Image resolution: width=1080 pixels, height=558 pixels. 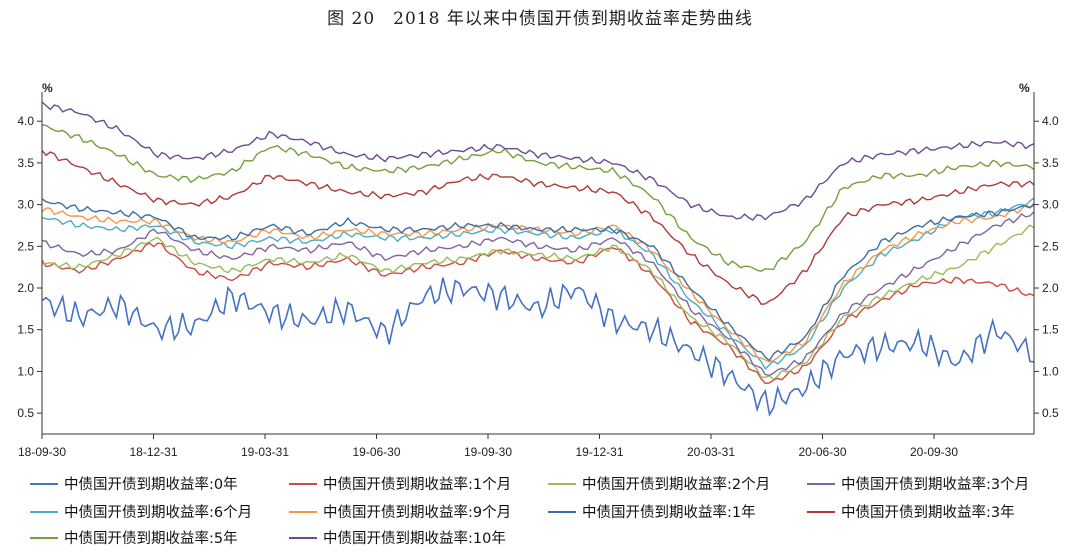 I want to click on right-y-tick-label: 2.5, so click(x=1050, y=246).